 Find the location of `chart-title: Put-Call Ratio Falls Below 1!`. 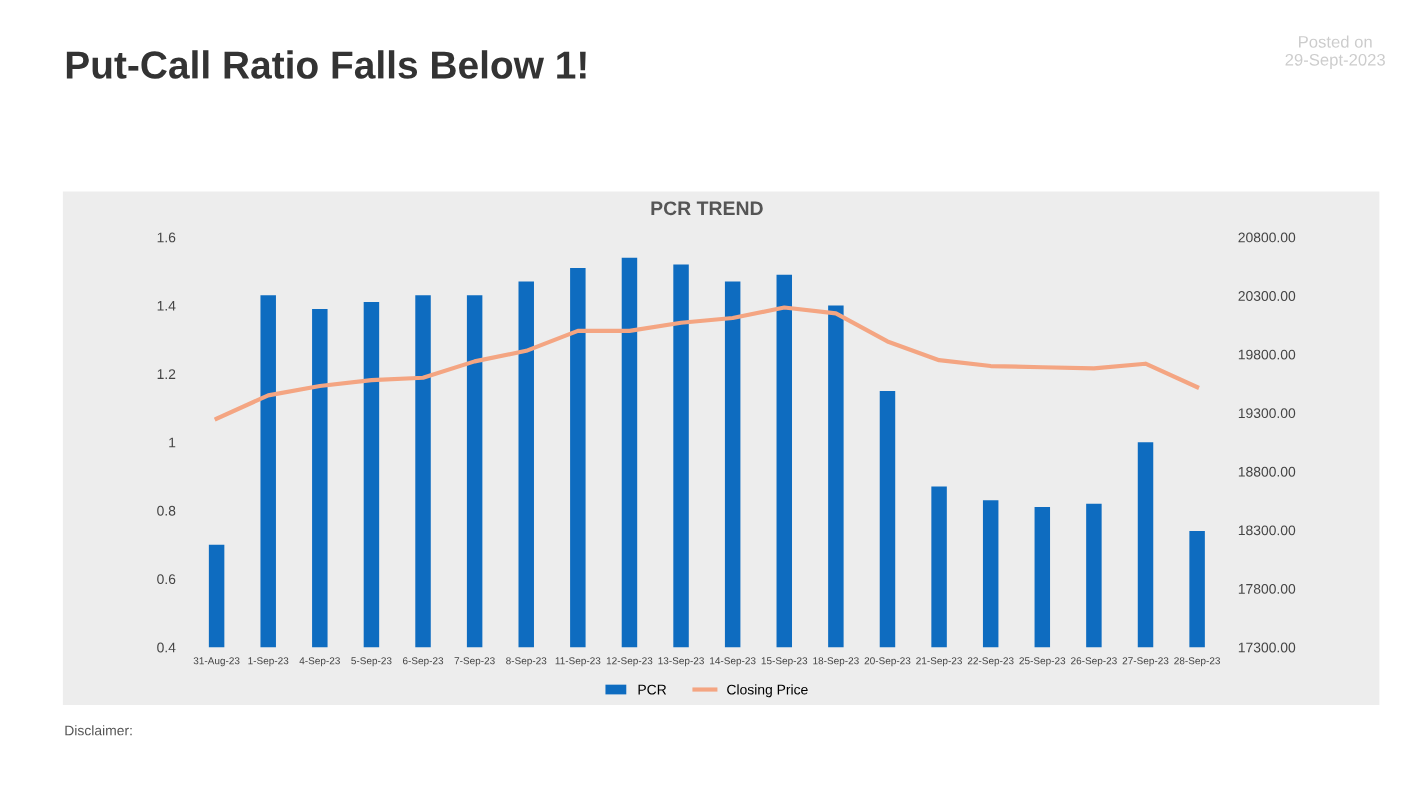

chart-title: Put-Call Ratio Falls Below 1! is located at coordinates (326, 64).